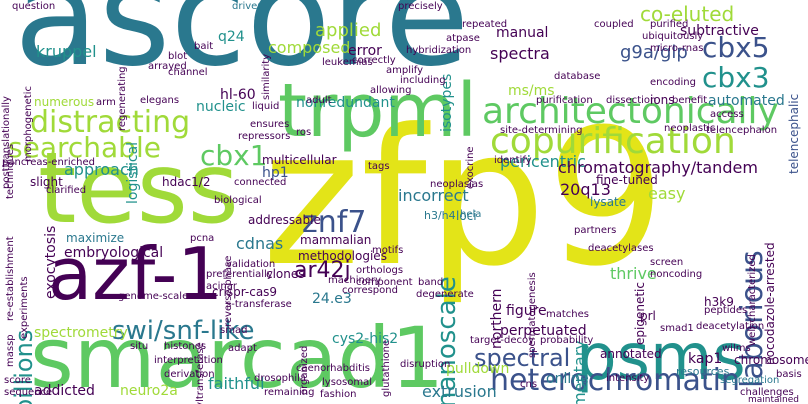  What do you see at coordinates (667, 262) in the screenshot?
I see `word-screen: screen` at bounding box center [667, 262].